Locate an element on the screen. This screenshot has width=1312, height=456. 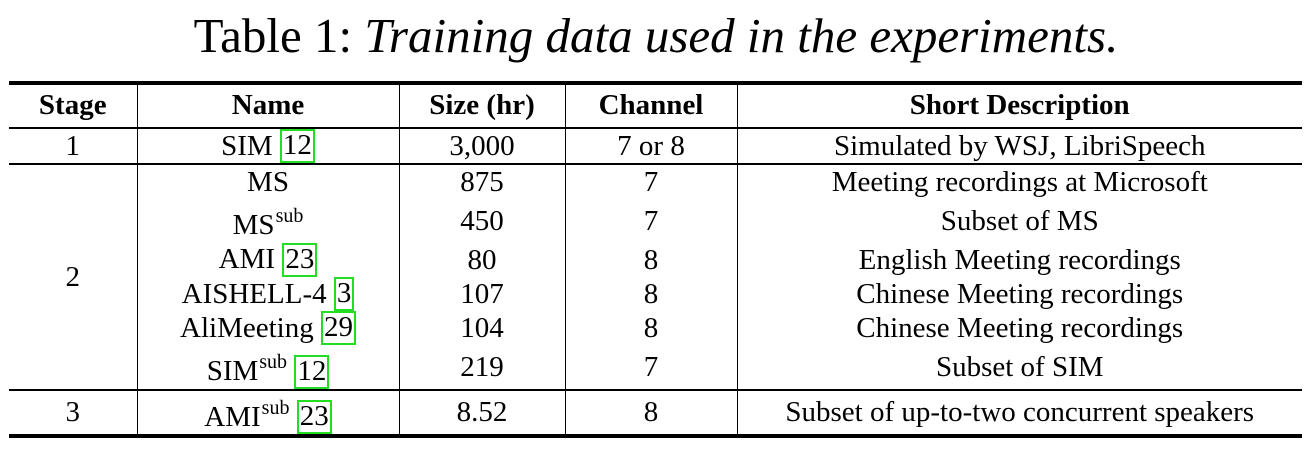
name-cell: AMIsub 23 is located at coordinates (267, 414).